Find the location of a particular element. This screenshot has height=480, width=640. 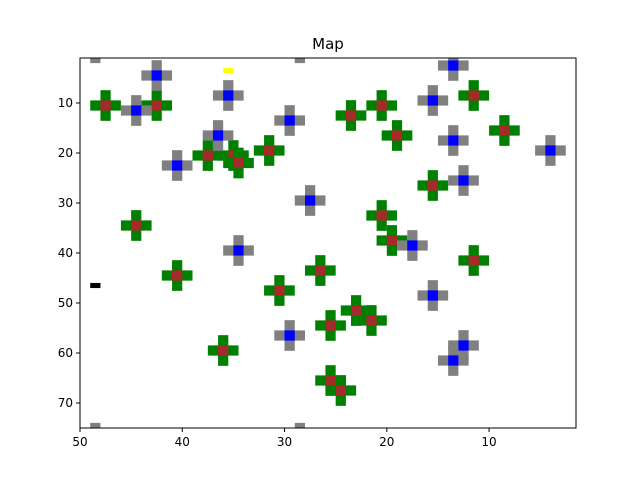

x-tick-label: 40 is located at coordinates (182, 442).